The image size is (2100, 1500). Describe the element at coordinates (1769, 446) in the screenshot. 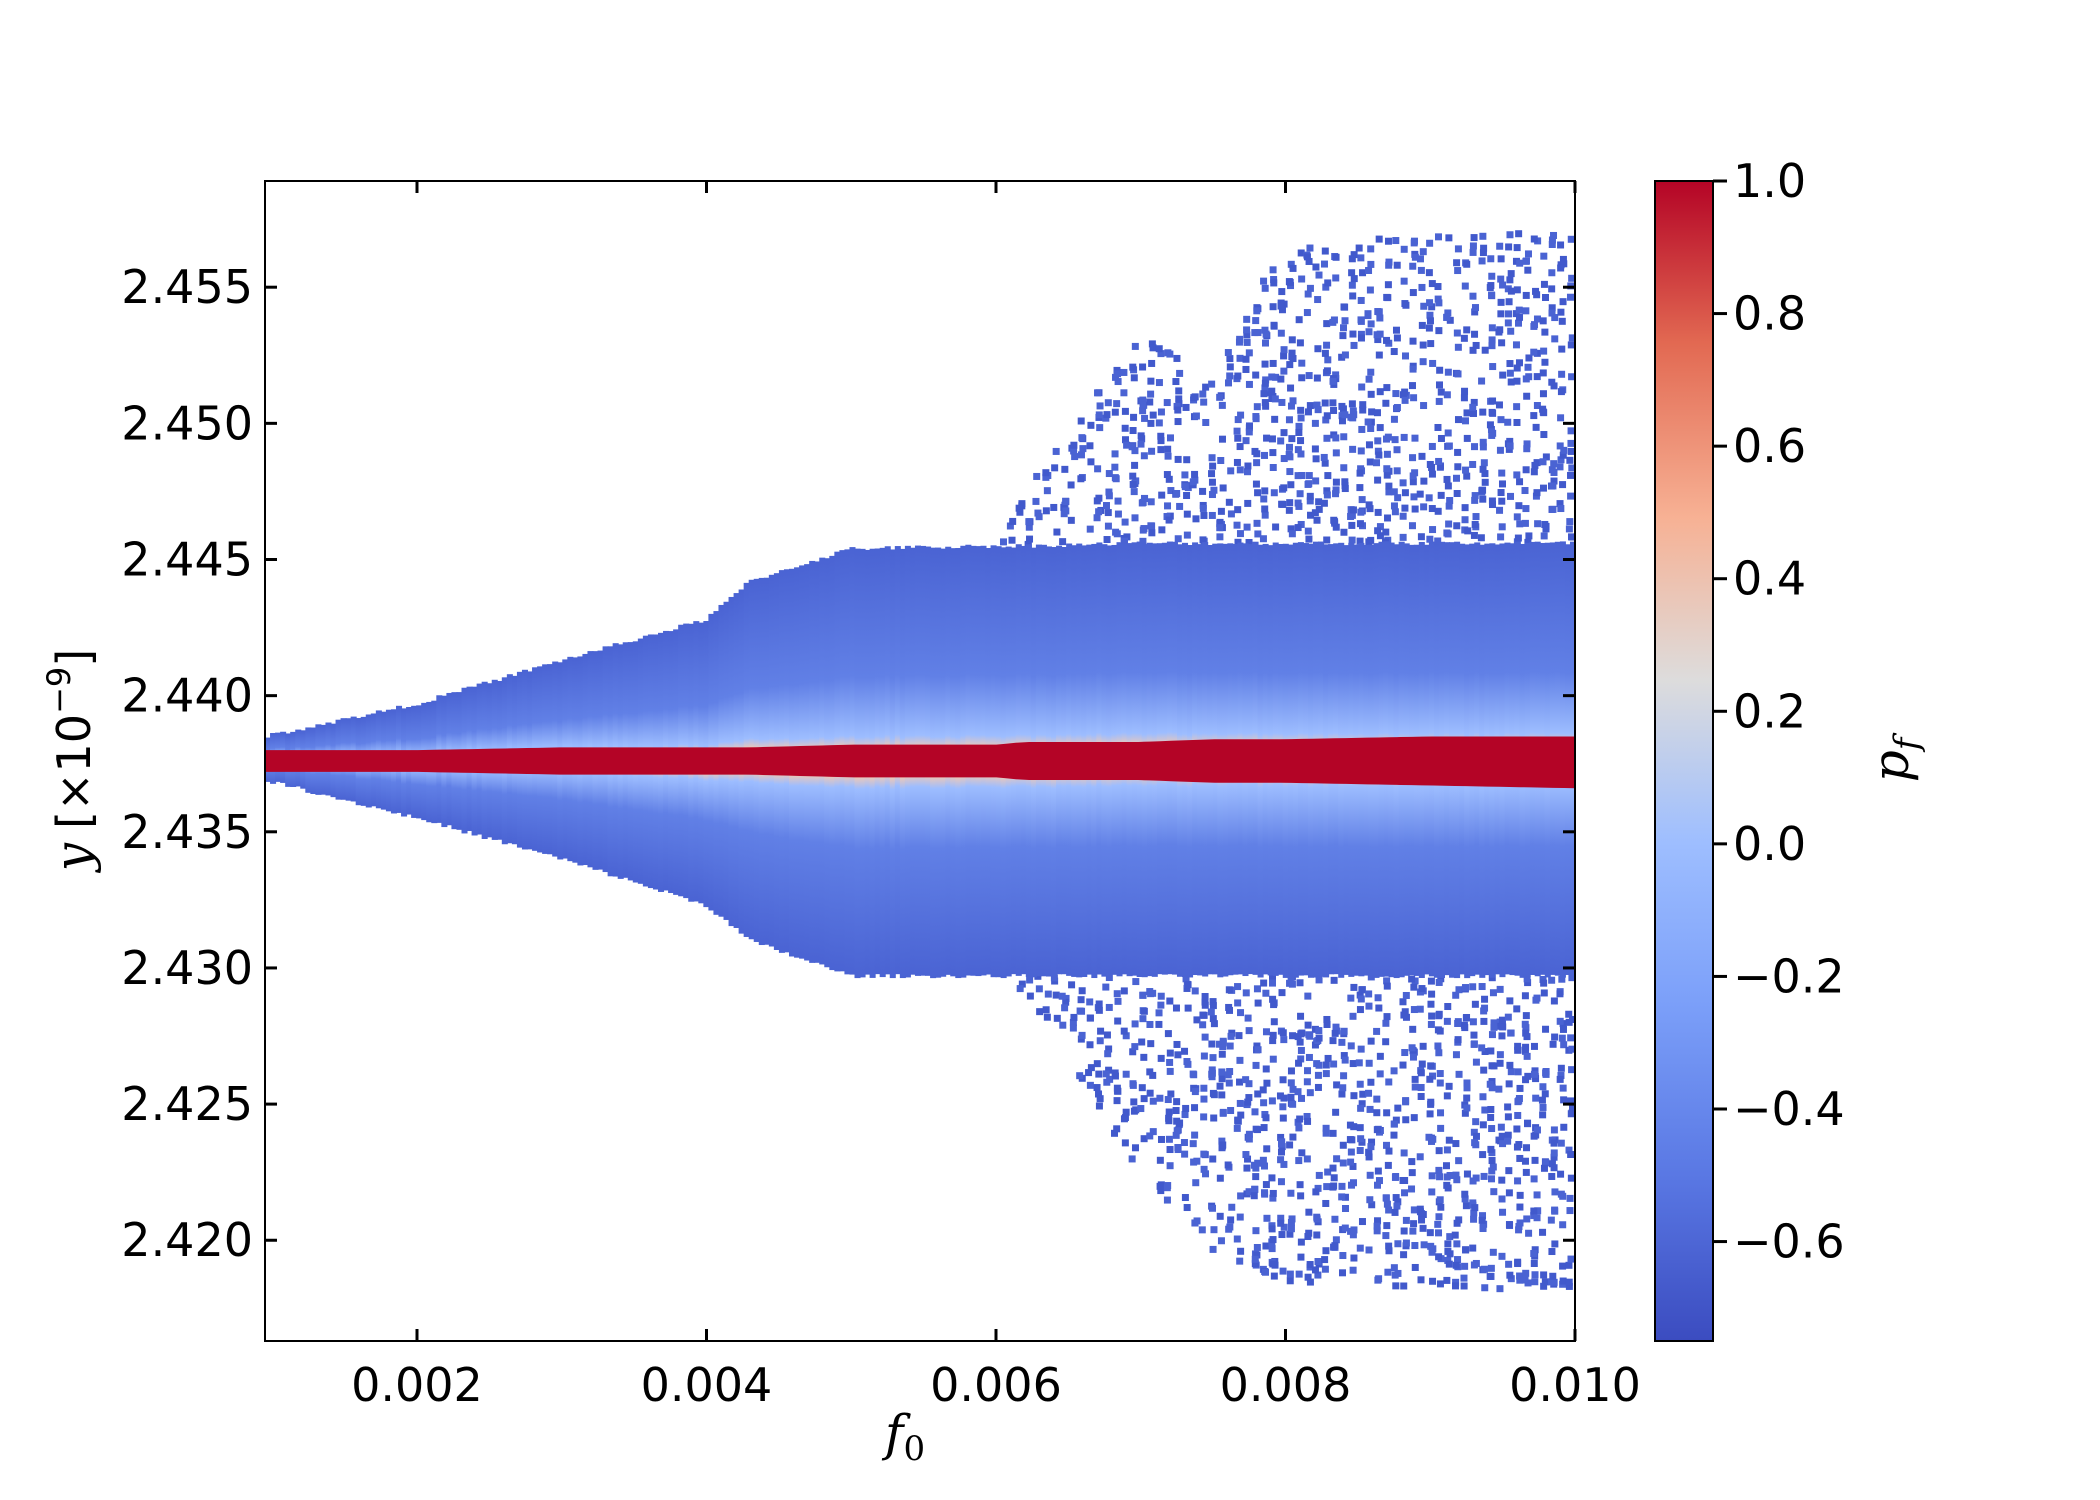

I see `colorbar-tick-label: 0.6` at that location.